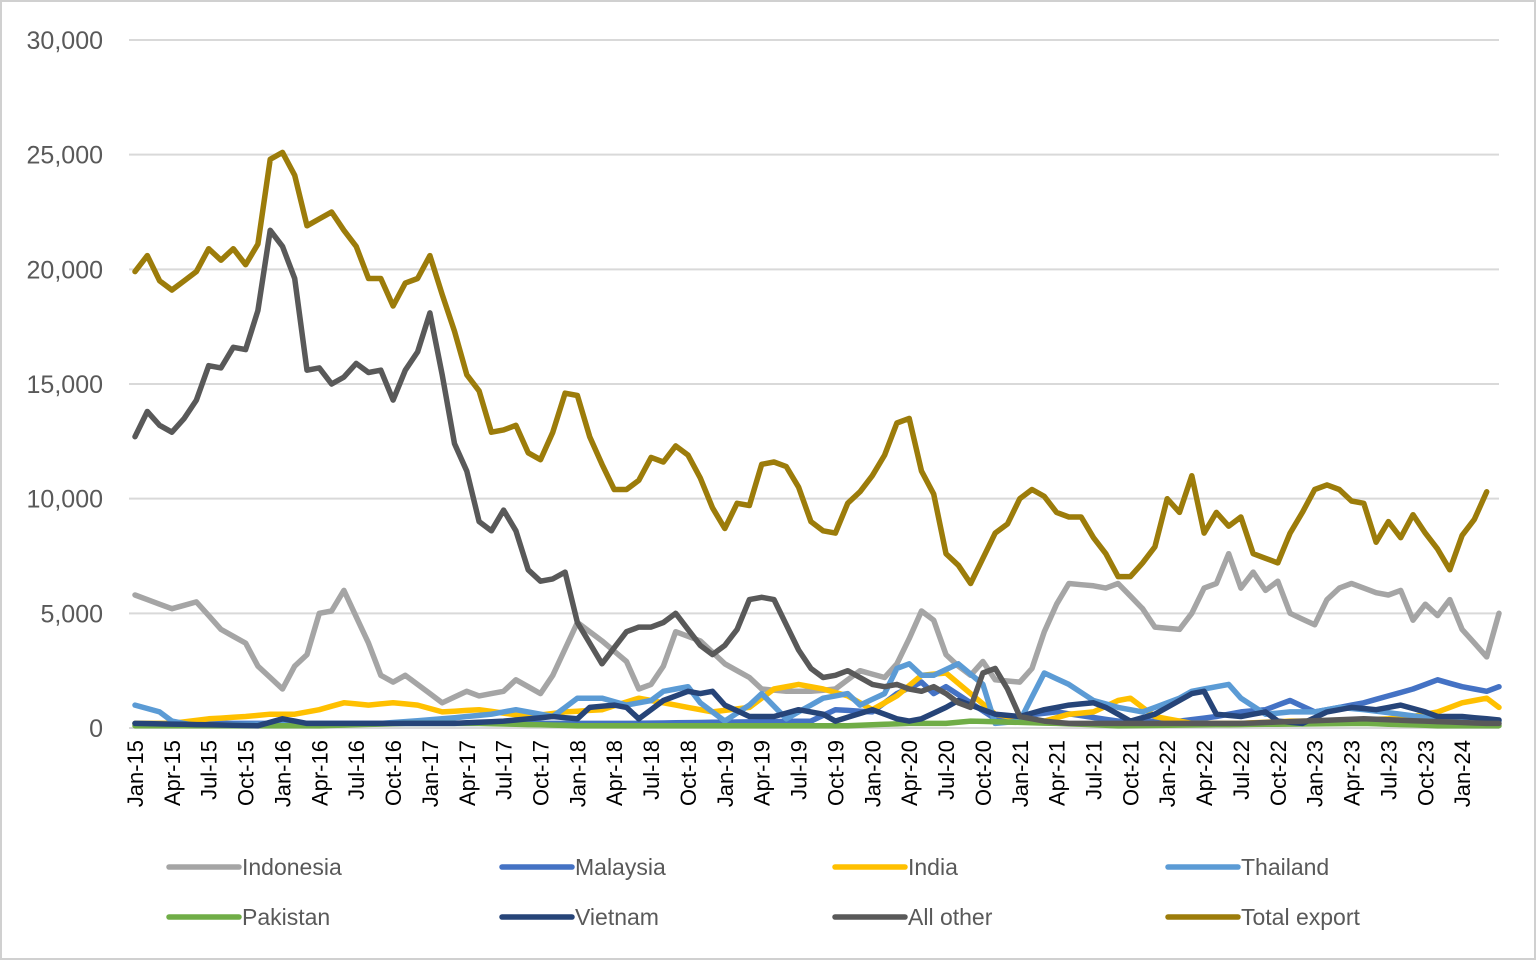 The width and height of the screenshot is (1536, 962). I want to click on x-tick-label: Apr-19, so click(762, 773).